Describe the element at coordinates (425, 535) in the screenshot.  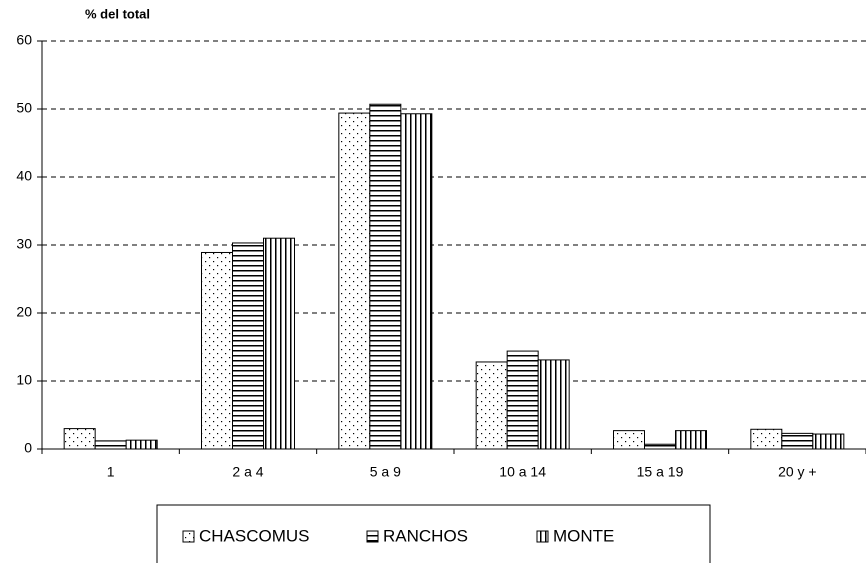
I see `legend-label: RANCHOS` at that location.